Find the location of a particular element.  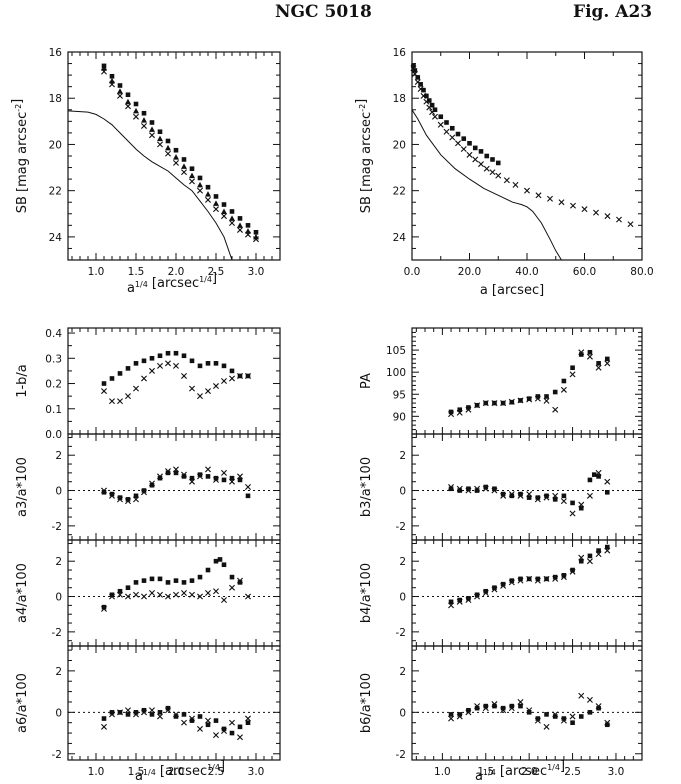

x-tick-label: 2.0 is located at coordinates (529, 772).